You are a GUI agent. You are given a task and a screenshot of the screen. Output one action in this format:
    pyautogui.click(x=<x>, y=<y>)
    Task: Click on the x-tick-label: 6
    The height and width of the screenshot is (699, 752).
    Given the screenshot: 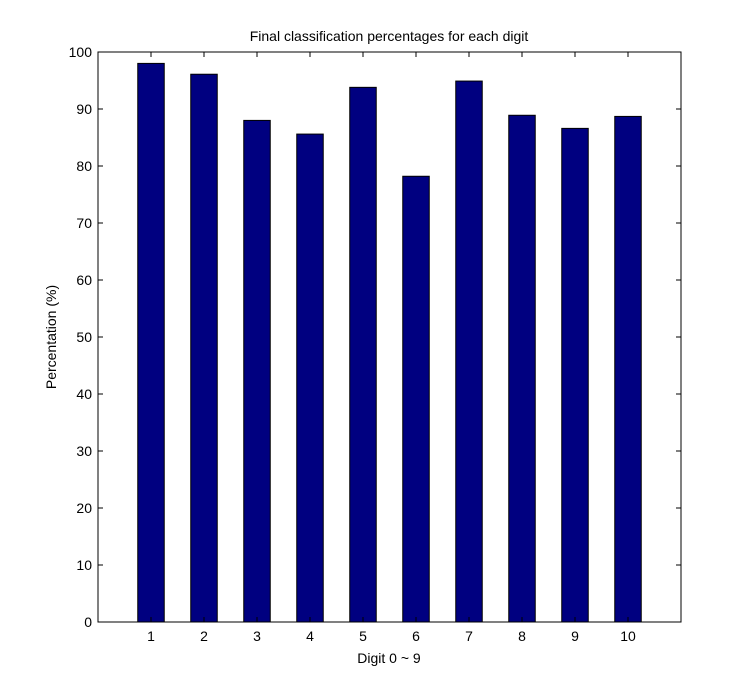 What is the action you would take?
    pyautogui.click(x=416, y=636)
    